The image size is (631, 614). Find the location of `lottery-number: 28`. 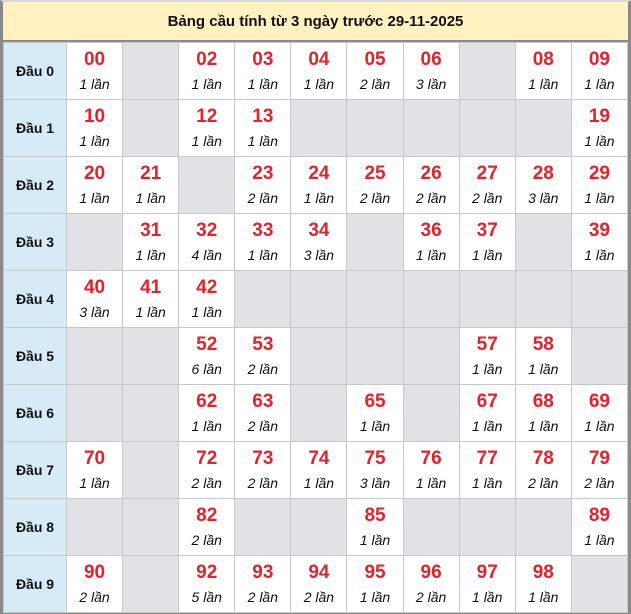

lottery-number: 28 is located at coordinates (543, 173).